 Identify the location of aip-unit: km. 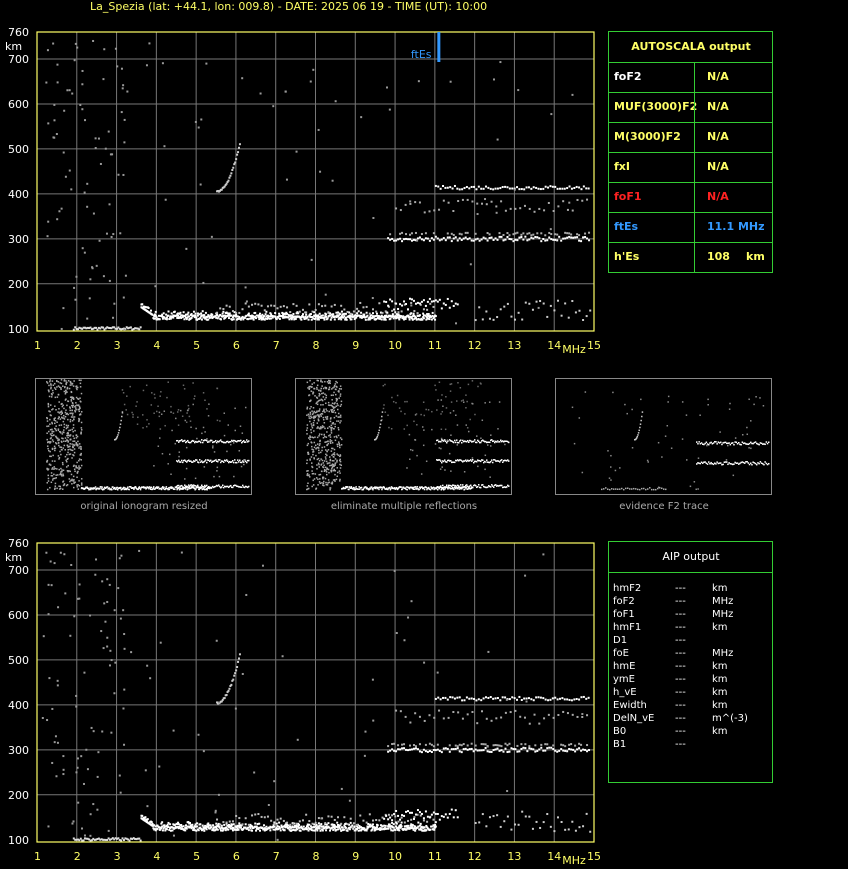
(720, 588).